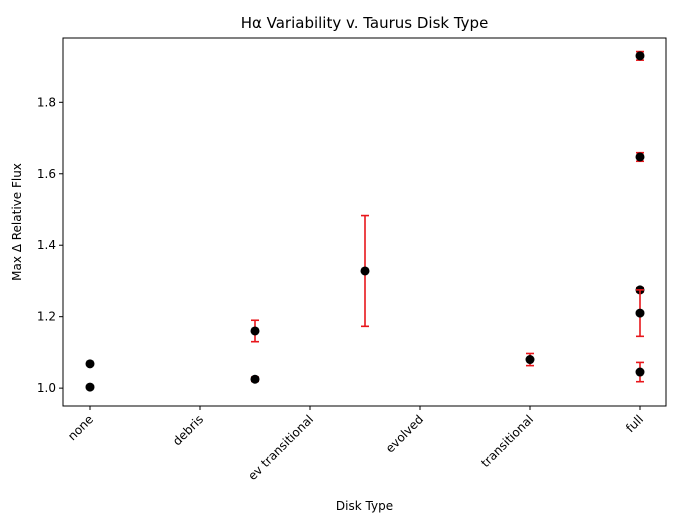 Image resolution: width=690 pixels, height=519 pixels. Describe the element at coordinates (188, 430) in the screenshot. I see `x-tick-label: debris` at that location.